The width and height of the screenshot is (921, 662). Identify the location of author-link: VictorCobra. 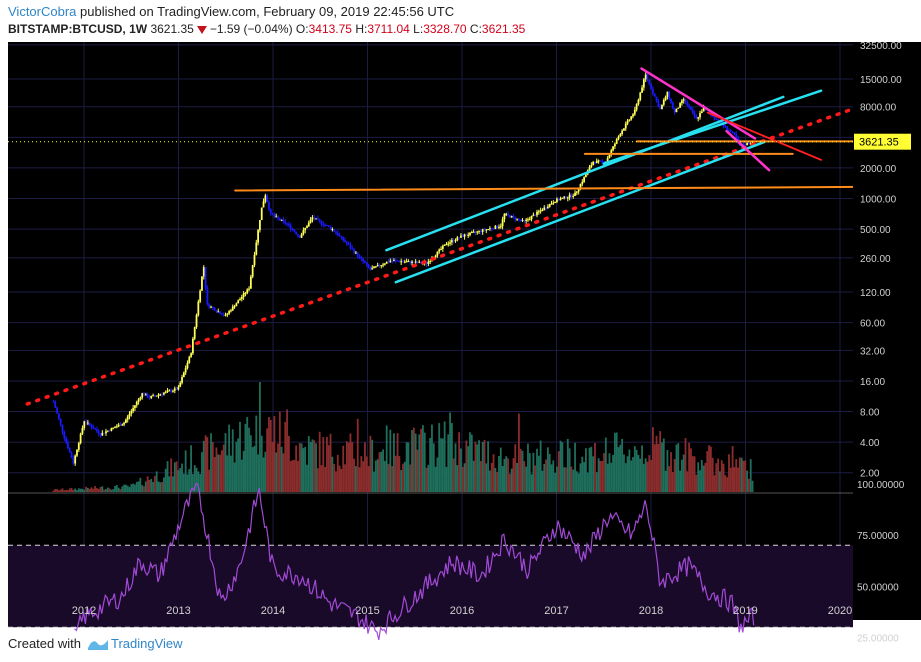
(42, 11).